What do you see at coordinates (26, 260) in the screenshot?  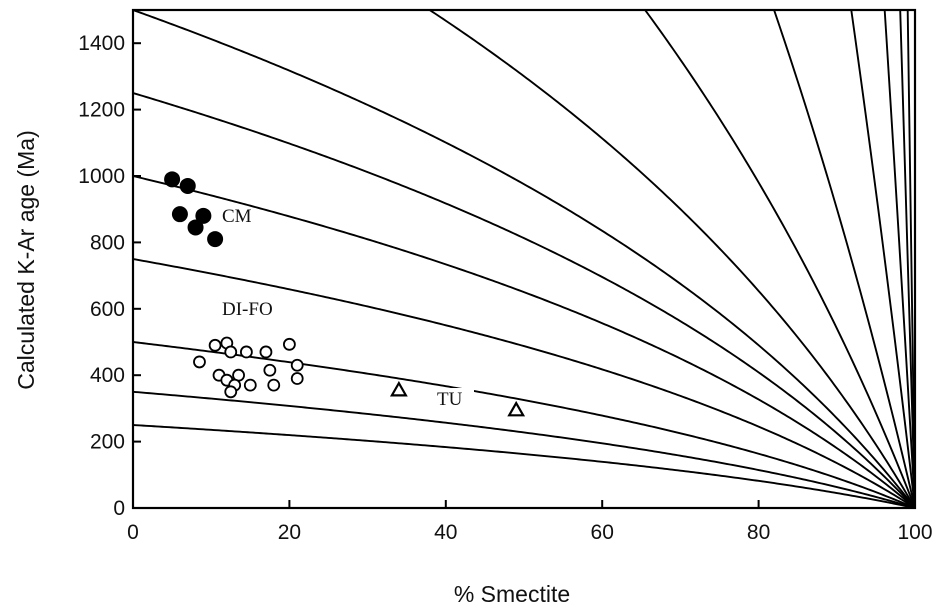 I see `y-axis-title: Calculated K-Ar age (Ma)` at bounding box center [26, 260].